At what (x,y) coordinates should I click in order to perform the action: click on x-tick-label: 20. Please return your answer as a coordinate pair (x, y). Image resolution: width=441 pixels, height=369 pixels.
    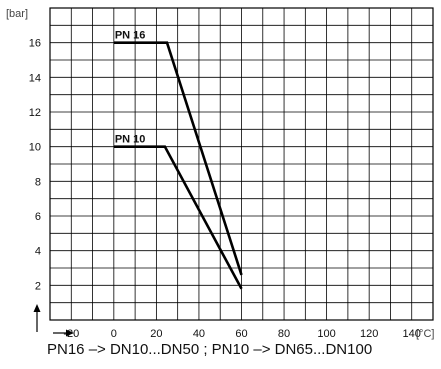
    Looking at the image, I should click on (156, 334).